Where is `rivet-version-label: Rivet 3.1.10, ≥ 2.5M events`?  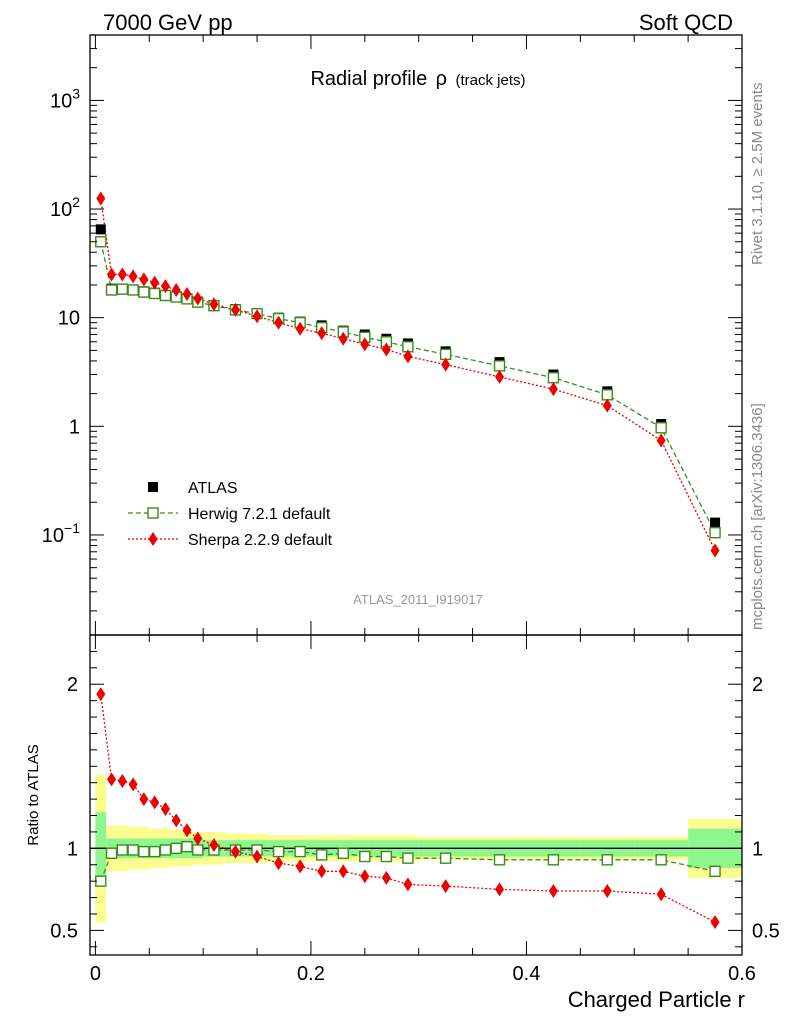
rivet-version-label: Rivet 3.1.10, ≥ 2.5M events is located at coordinates (757, 174).